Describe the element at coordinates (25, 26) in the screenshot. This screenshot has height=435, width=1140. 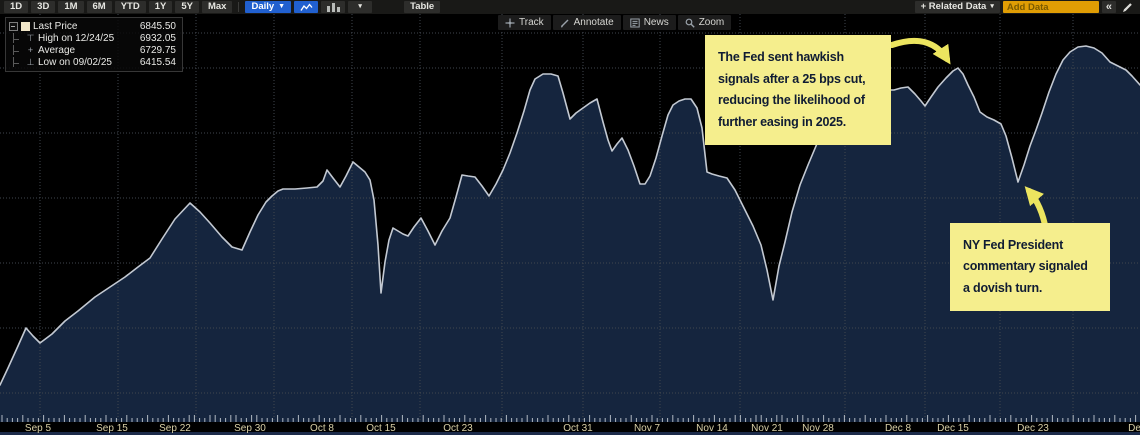
I see `series-swatch-icon` at that location.